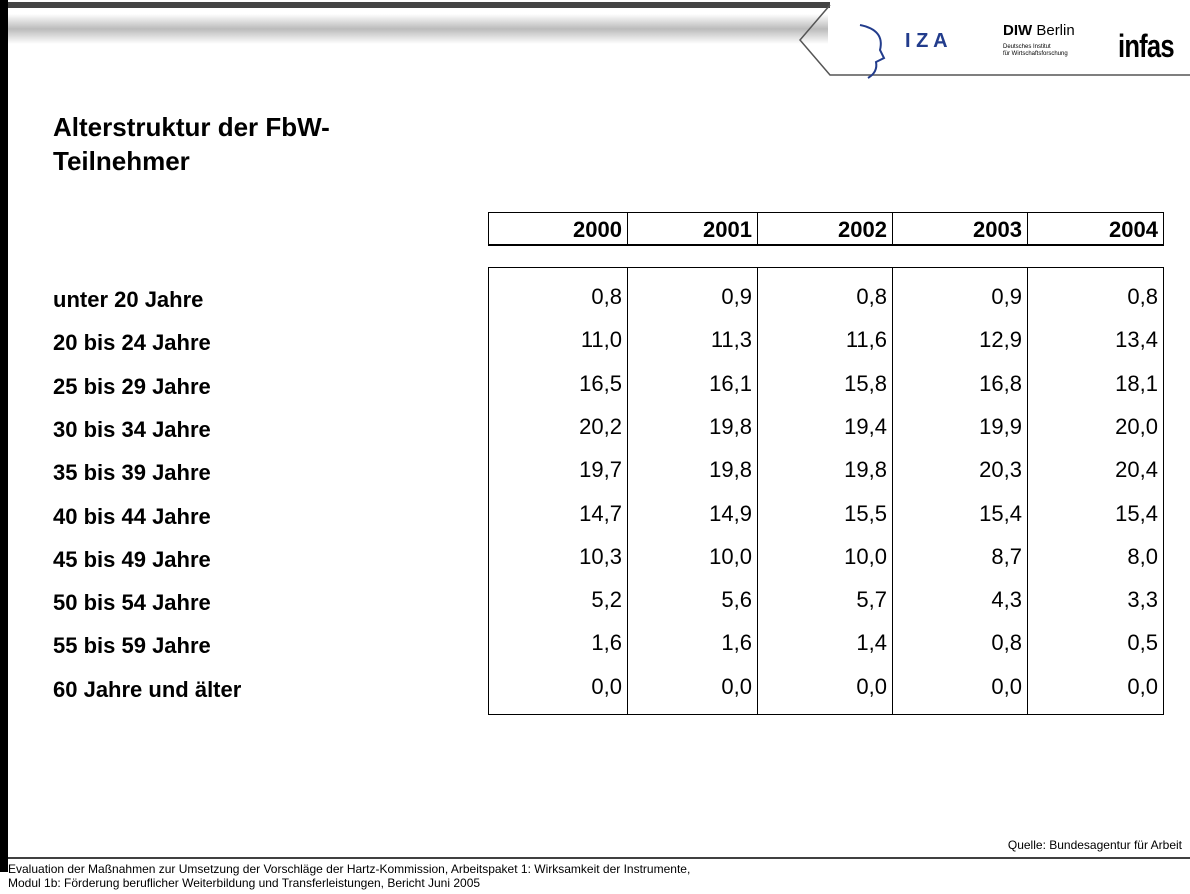  What do you see at coordinates (601, 340) in the screenshot?
I see `cell: 11,0` at bounding box center [601, 340].